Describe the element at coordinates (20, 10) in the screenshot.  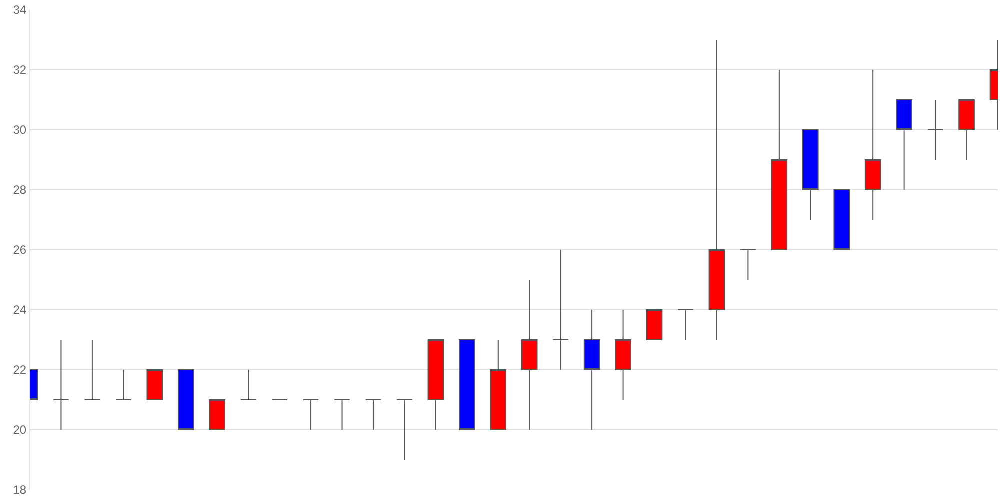
I see `y-tick-label: 34` at that location.